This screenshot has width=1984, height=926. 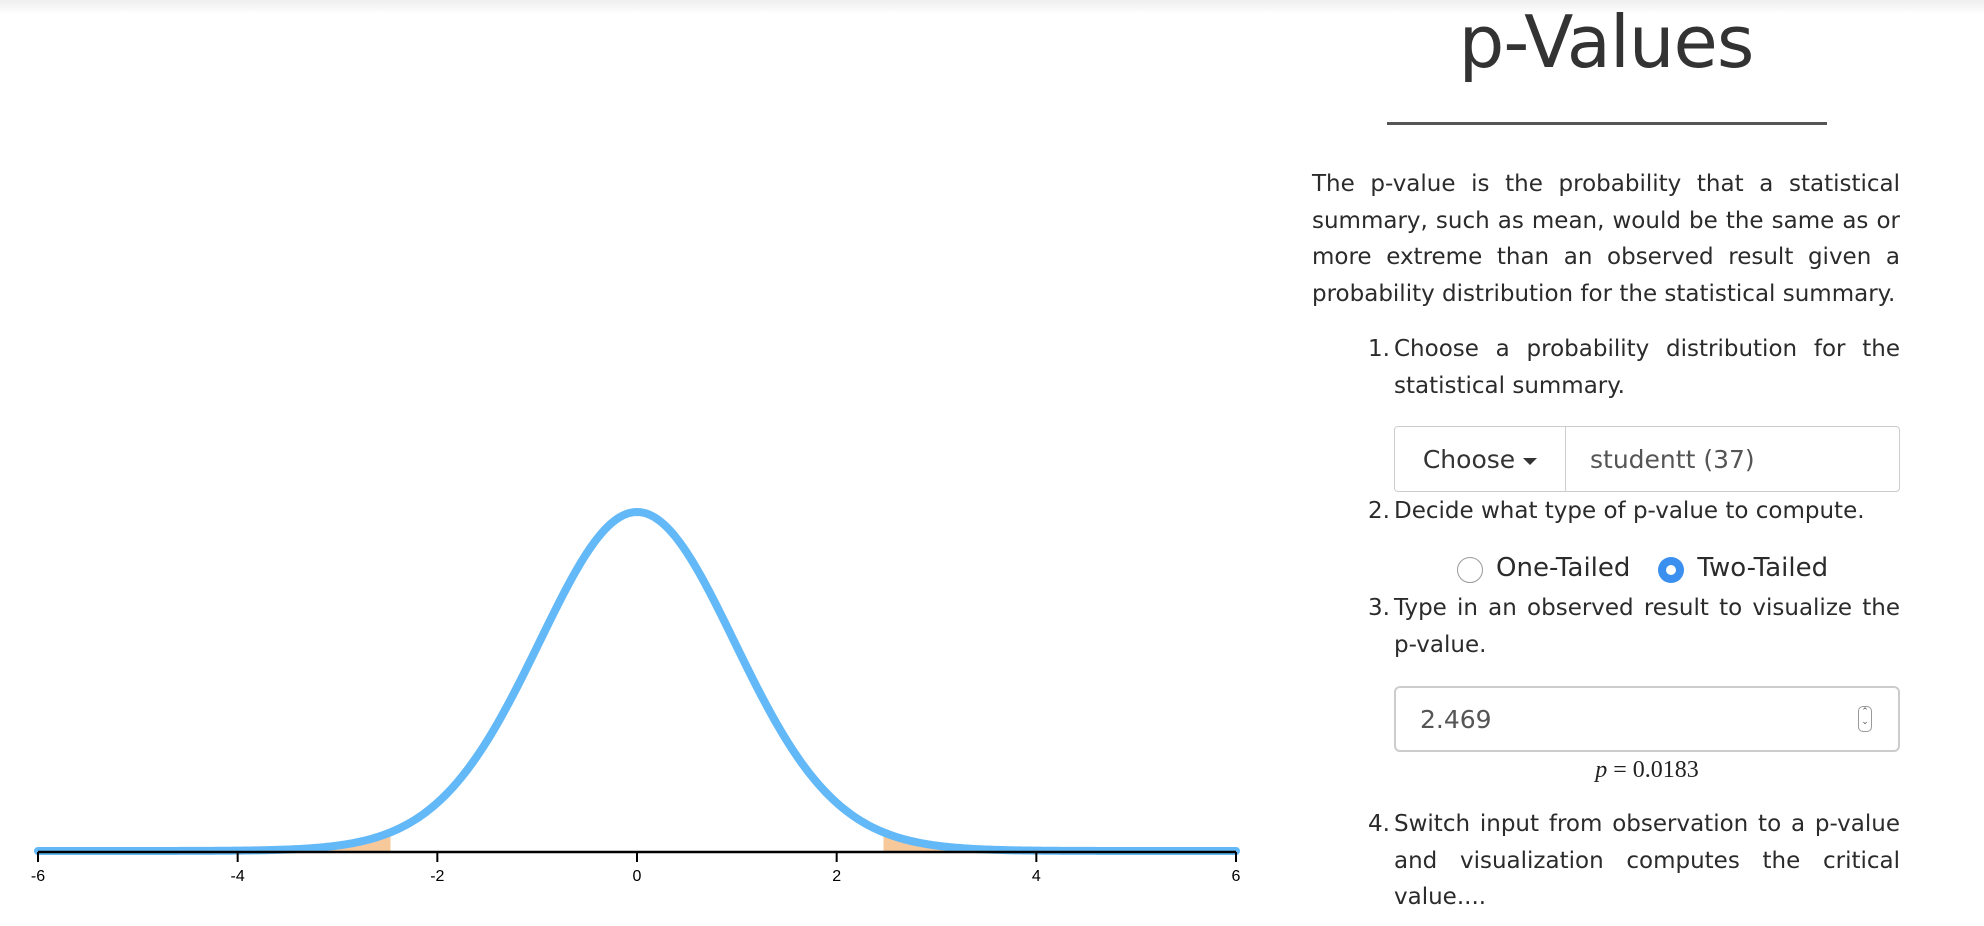 I want to click on p-value-readout: p = 0.0183, so click(x=1647, y=770).